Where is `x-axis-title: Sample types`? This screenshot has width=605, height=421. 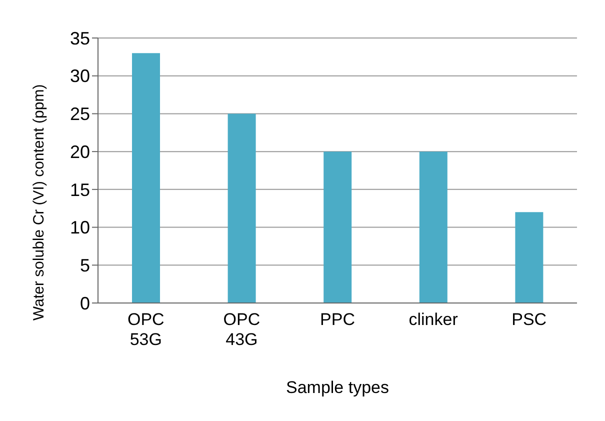
x-axis-title: Sample types is located at coordinates (337, 387).